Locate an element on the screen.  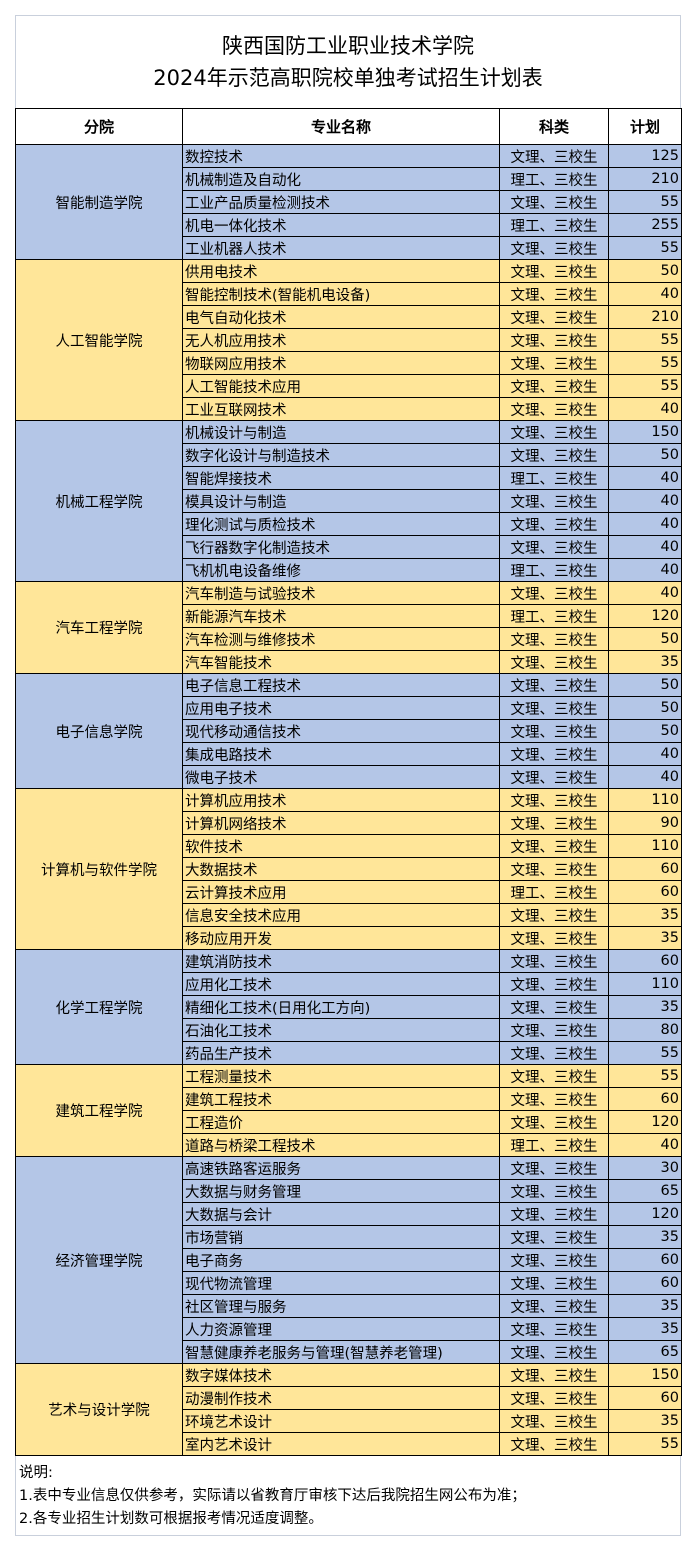
plan-cell: 125 is located at coordinates (645, 156).